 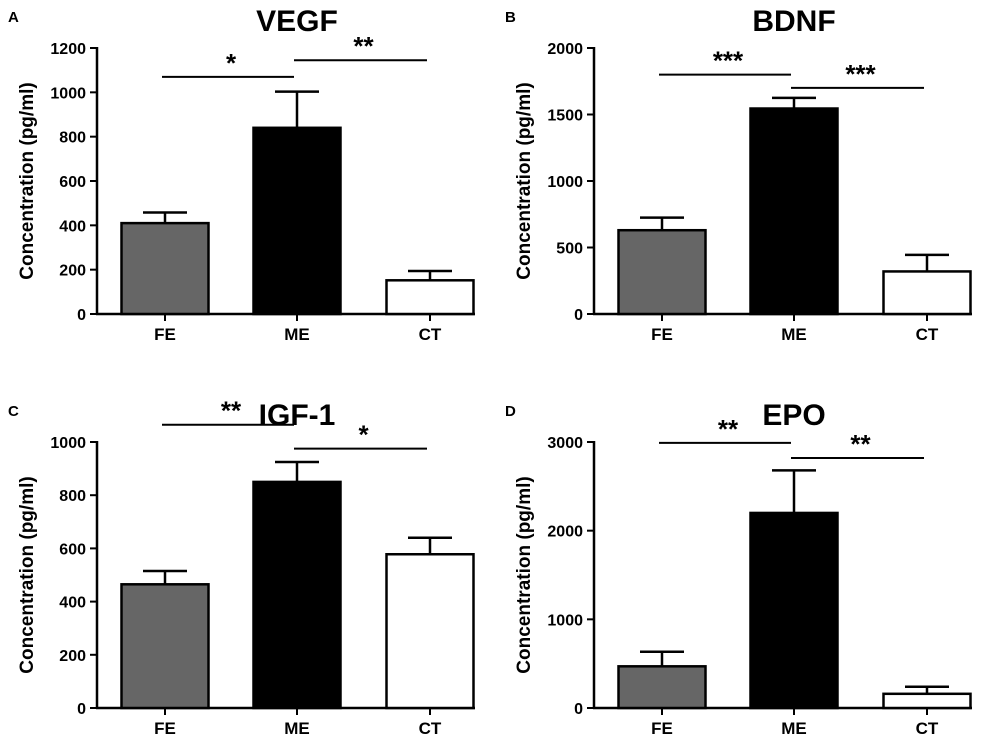 What do you see at coordinates (297, 21) in the screenshot?
I see `chart-title: VEGF` at bounding box center [297, 21].